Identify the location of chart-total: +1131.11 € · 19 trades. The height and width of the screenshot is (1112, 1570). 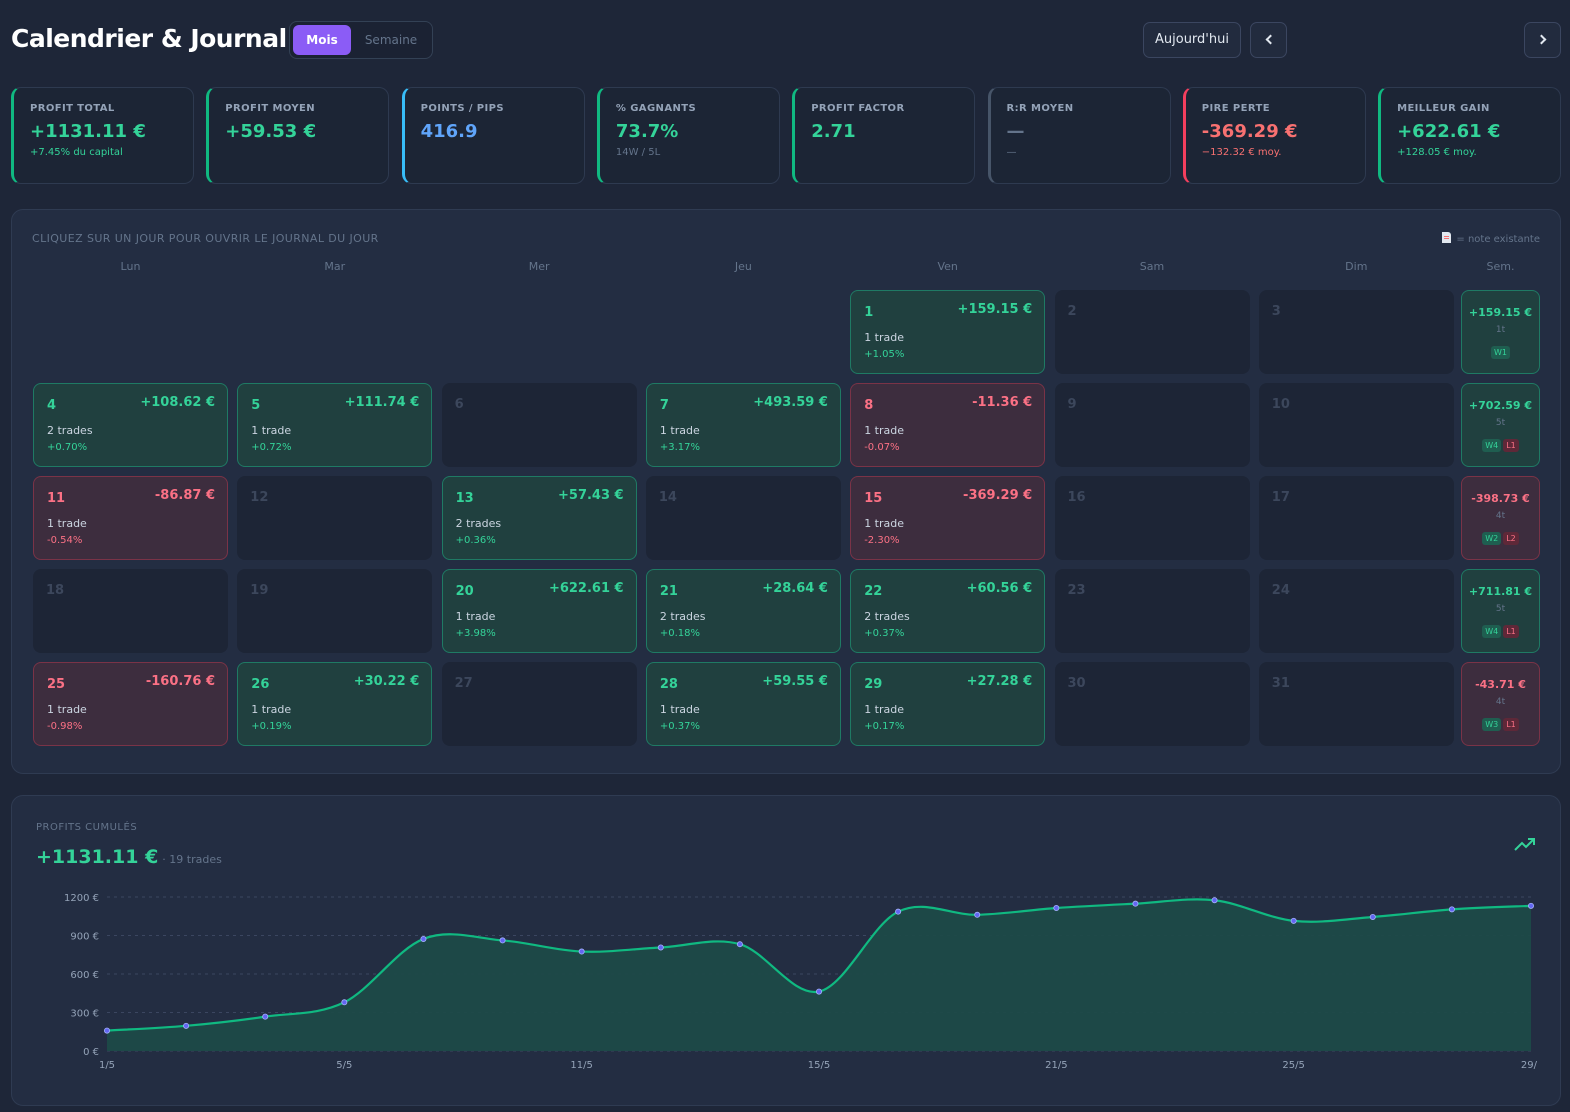
(129, 857).